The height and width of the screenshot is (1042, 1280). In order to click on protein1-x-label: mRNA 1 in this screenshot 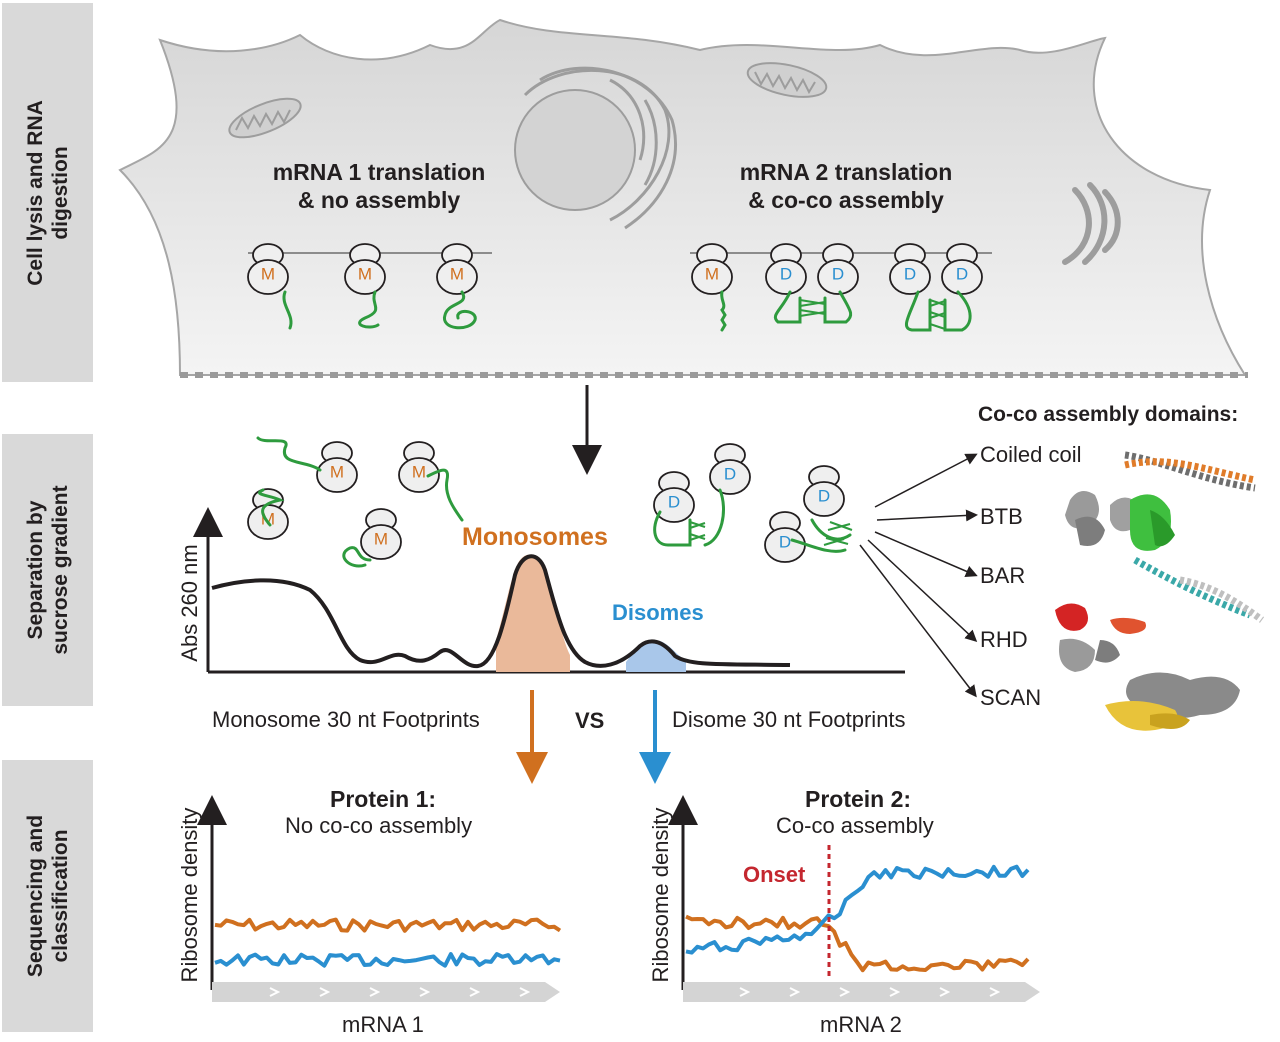, I will do `click(383, 1024)`.